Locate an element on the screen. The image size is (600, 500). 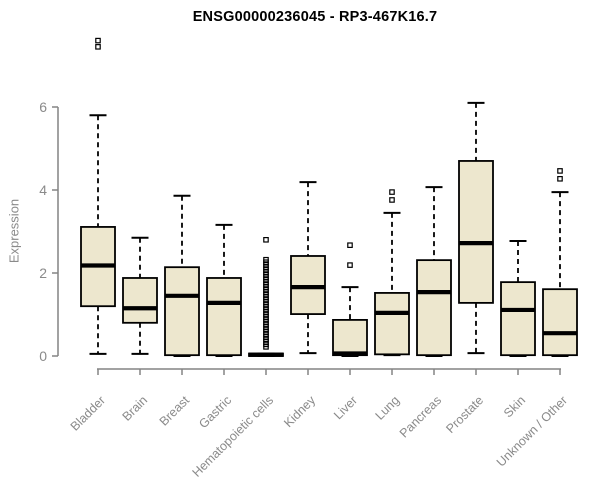
chart-title: ENSG00000236045 - RP3-467K16.7 is located at coordinates (315, 17).